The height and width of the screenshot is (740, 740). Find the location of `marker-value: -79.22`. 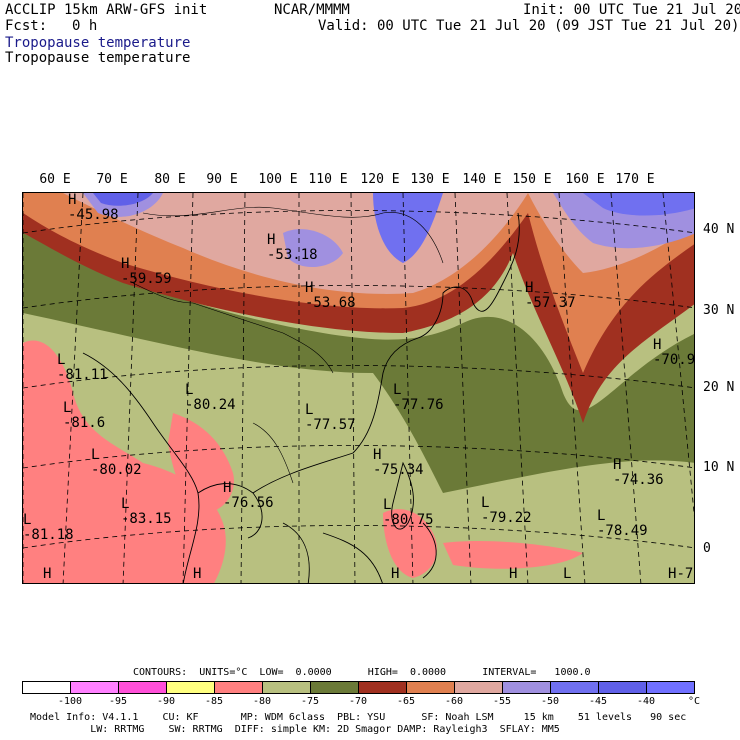

marker-value: -79.22 is located at coordinates (506, 518).